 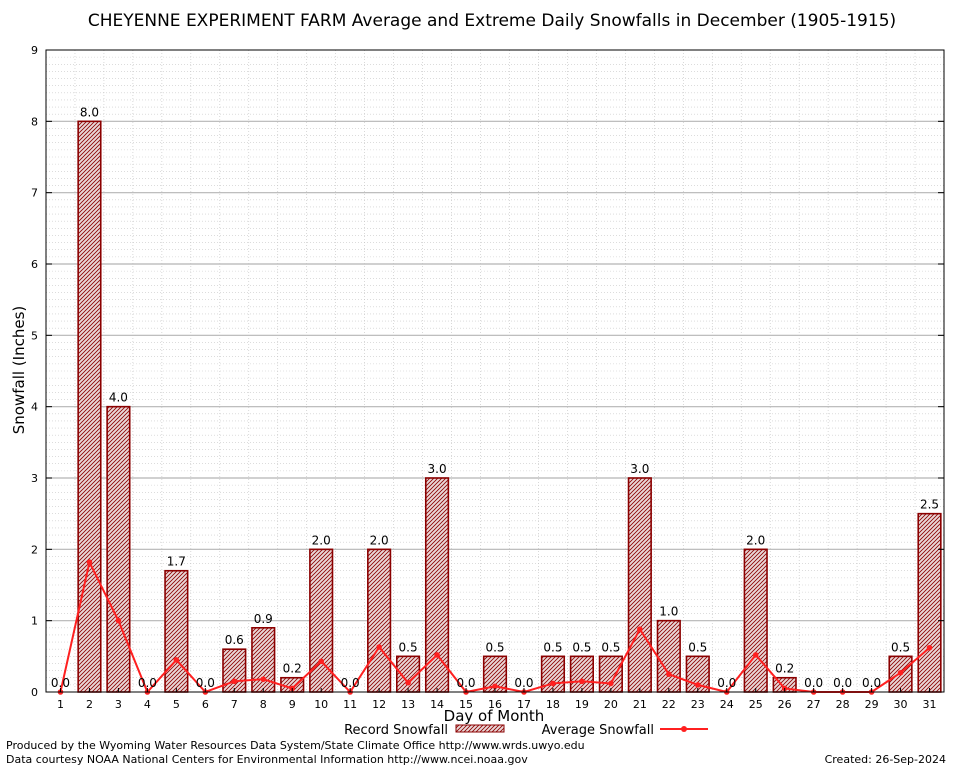 I want to click on x-tick-label: 6, so click(x=205, y=704).